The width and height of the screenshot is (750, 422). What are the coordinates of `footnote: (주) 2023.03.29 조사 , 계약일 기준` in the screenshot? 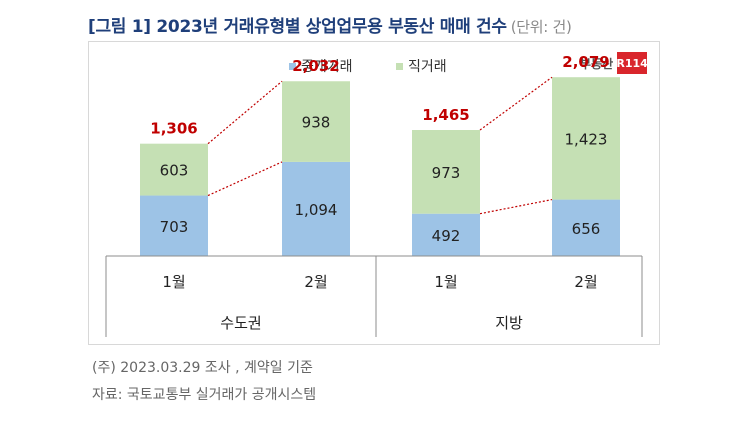 It's located at (202, 368).